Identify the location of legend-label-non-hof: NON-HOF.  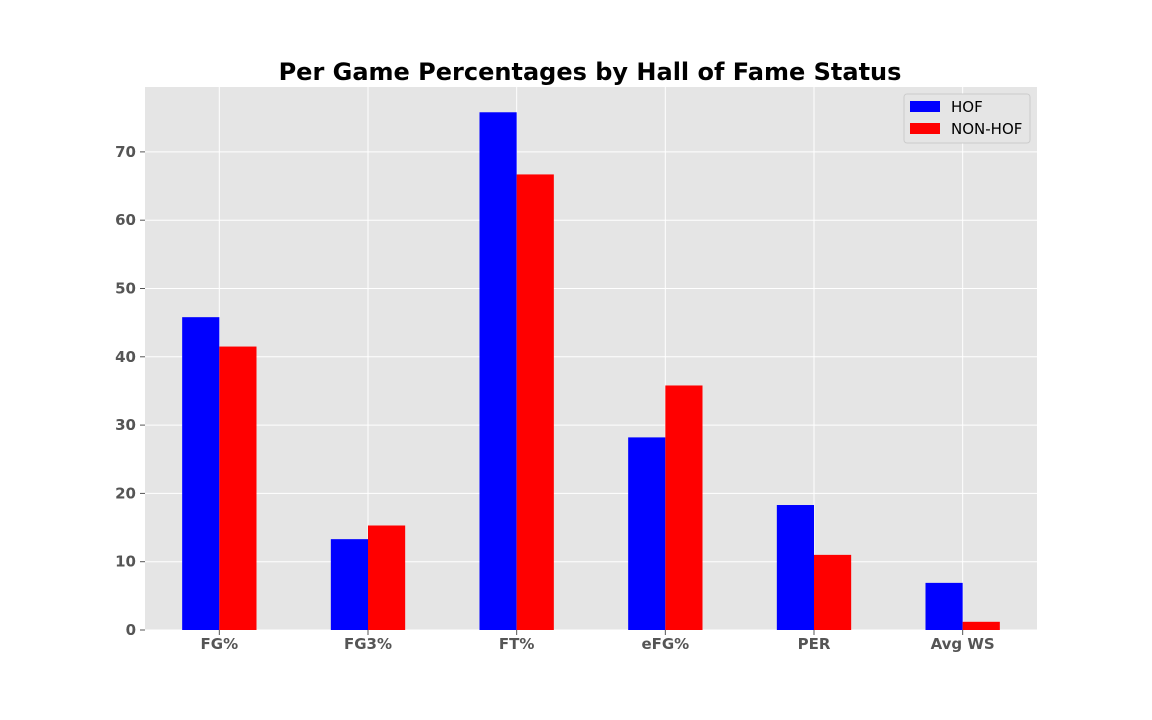
(986, 129).